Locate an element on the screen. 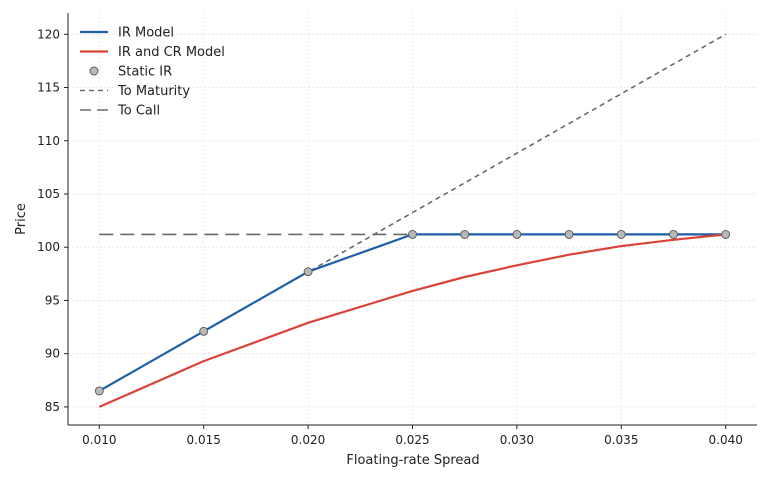  legend-label-ir-model: IR Model is located at coordinates (146, 33).